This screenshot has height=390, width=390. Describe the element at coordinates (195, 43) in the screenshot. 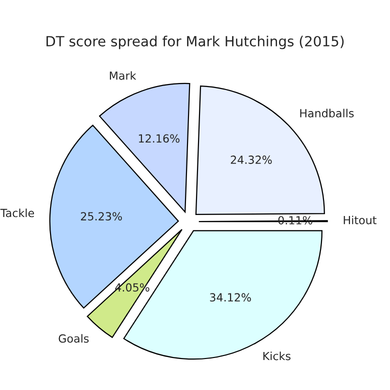

I see `chart-title: DT score spread for Mark Hutchings (2015)` at that location.